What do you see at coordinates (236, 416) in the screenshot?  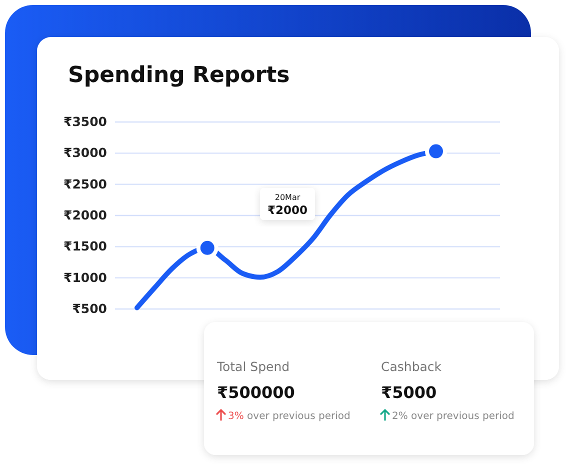 I see `text: 3%` at bounding box center [236, 416].